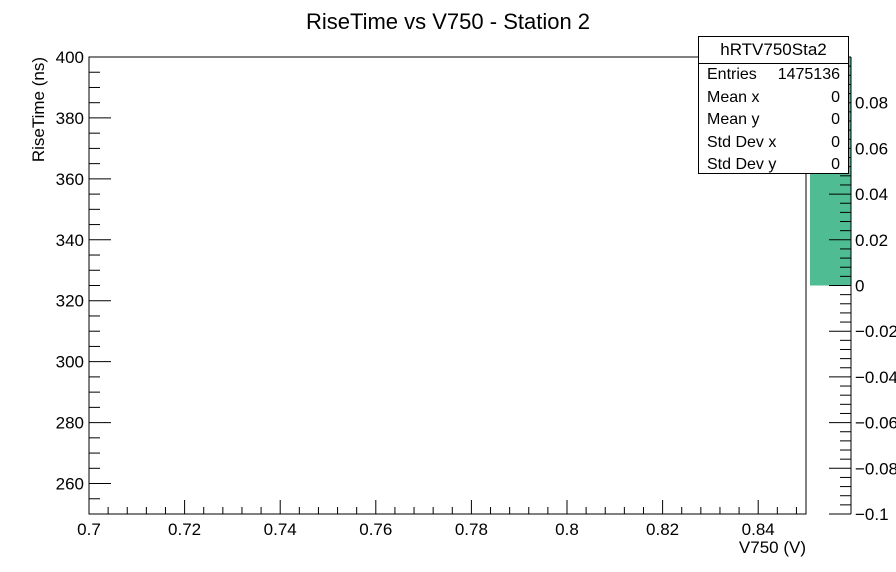 This screenshot has height=572, width=896. Describe the element at coordinates (875, 377) in the screenshot. I see `colorbar-tick-label: −0.04` at that location.